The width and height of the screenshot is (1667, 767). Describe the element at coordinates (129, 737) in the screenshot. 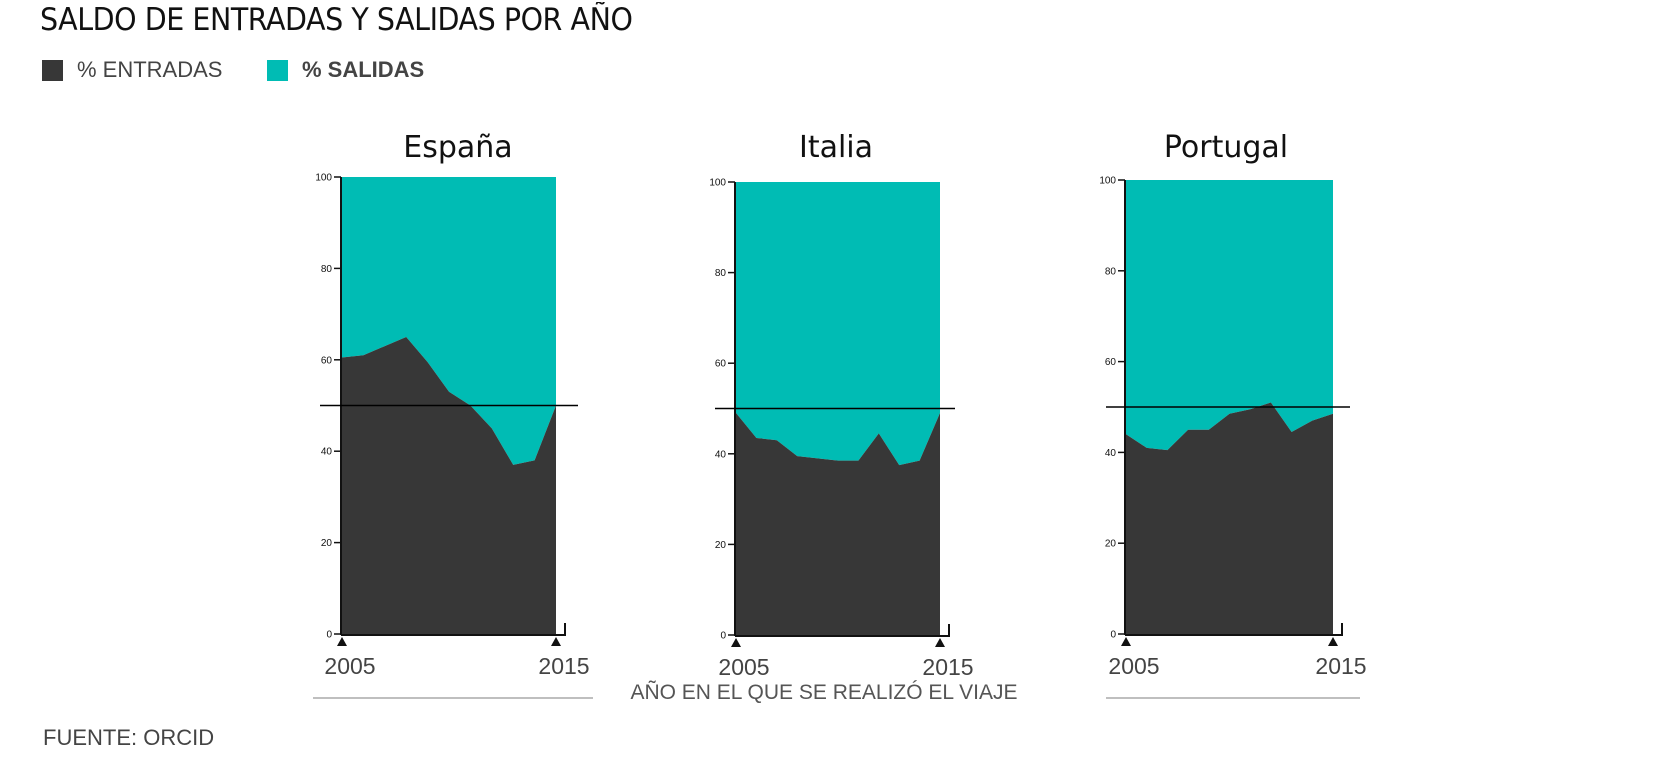

I see `source-note: FUENTE: ORCID` at that location.